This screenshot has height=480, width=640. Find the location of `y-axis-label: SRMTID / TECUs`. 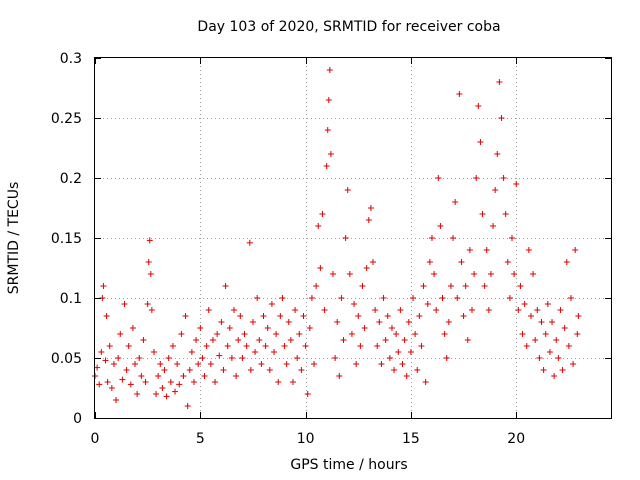

y-axis-label: SRMTID / TECUs is located at coordinates (14, 238).